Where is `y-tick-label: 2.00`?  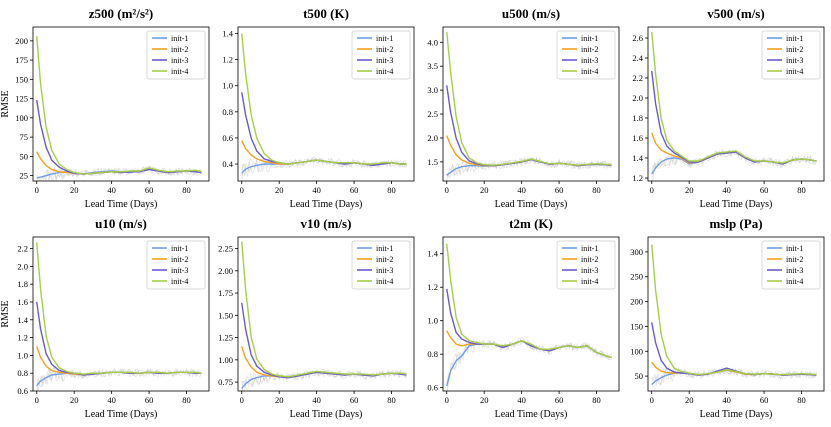
y-tick-label: 2.00 is located at coordinates (225, 271).